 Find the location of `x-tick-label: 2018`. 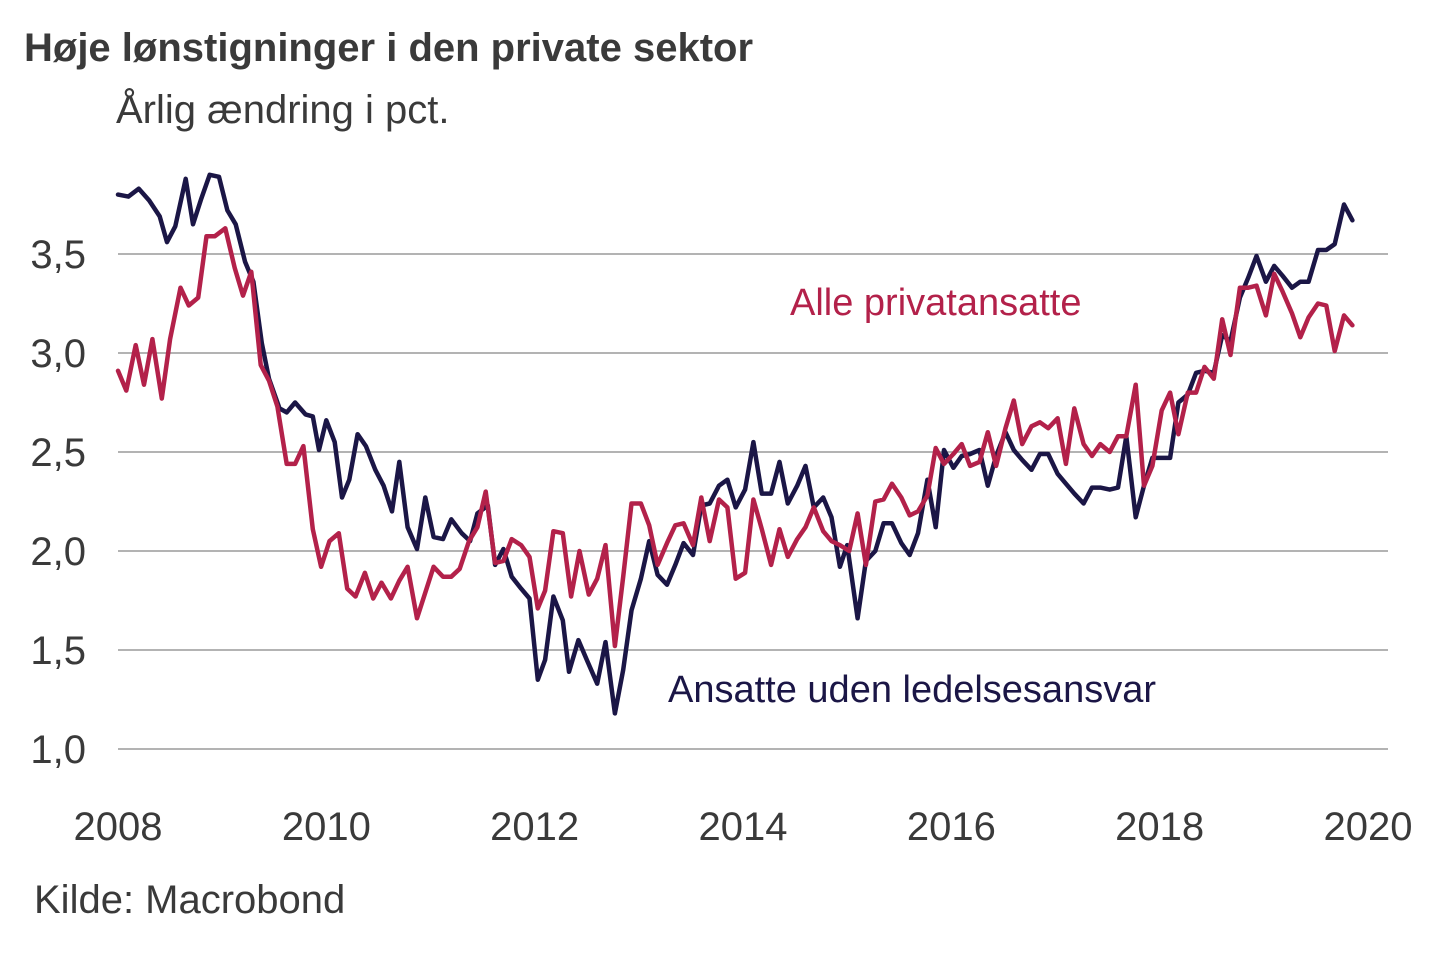

x-tick-label: 2018 is located at coordinates (1159, 827).